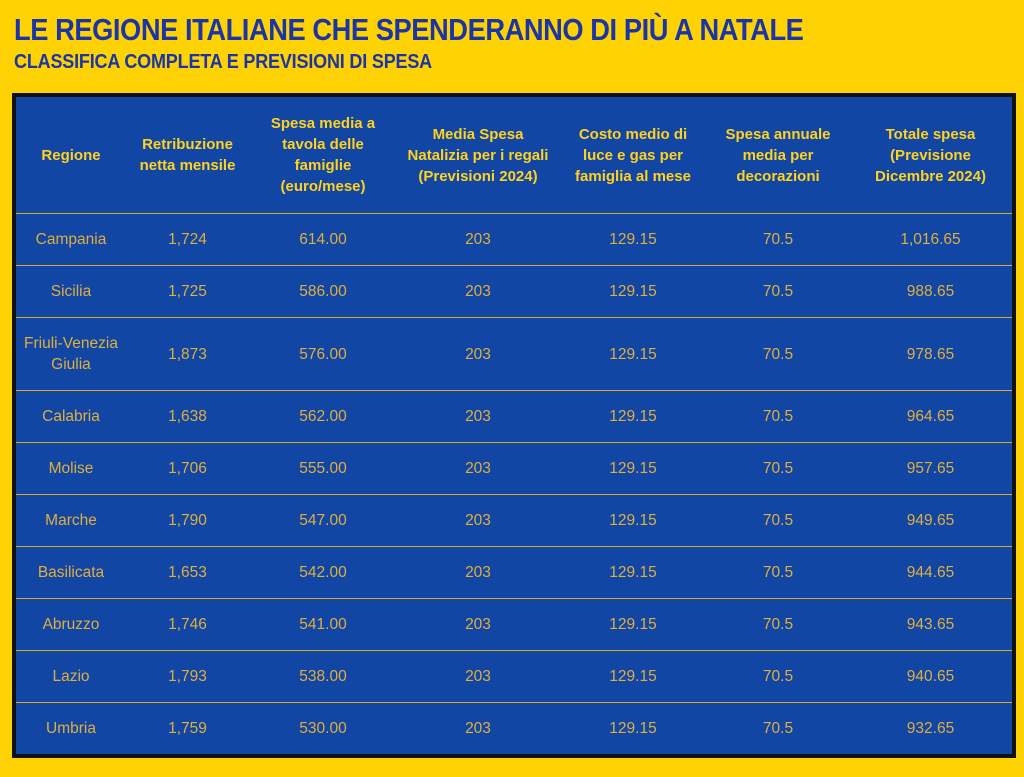 This screenshot has height=777, width=1024. I want to click on column-header-5: Spesa annuale media per decorazioni, so click(778, 155).